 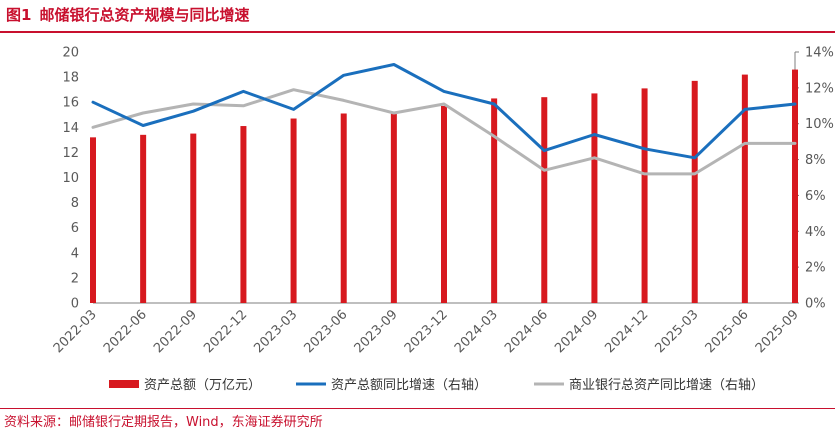 I want to click on x-axis-tick-label: 2022-09, so click(x=175, y=331).